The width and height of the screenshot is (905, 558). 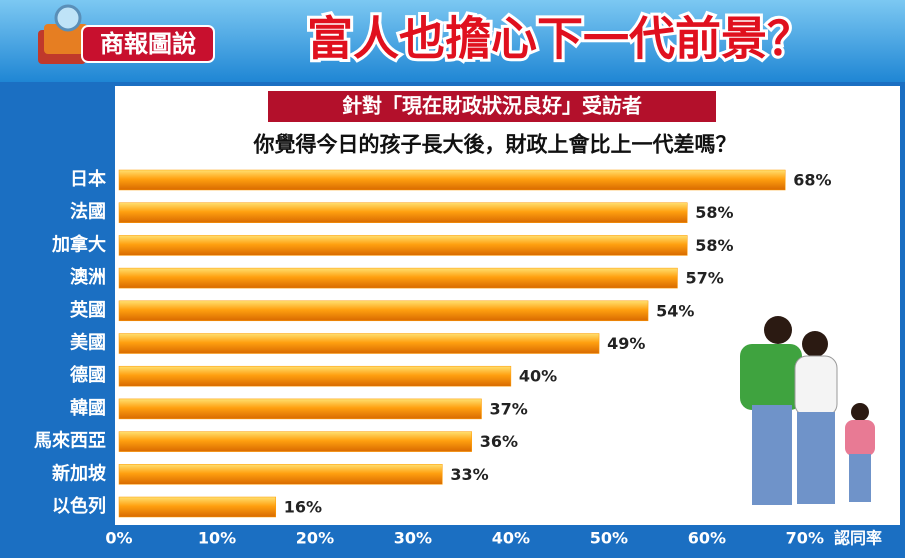 I want to click on y-tick-label: 韓國, so click(x=88, y=408).